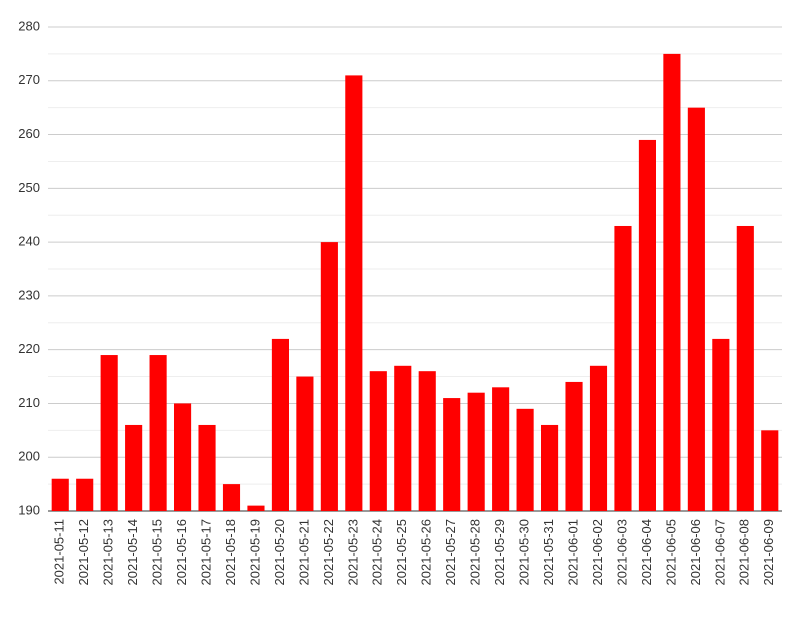 This screenshot has width=800, height=626. I want to click on x-tick-label: 2021-05-12, so click(83, 552).